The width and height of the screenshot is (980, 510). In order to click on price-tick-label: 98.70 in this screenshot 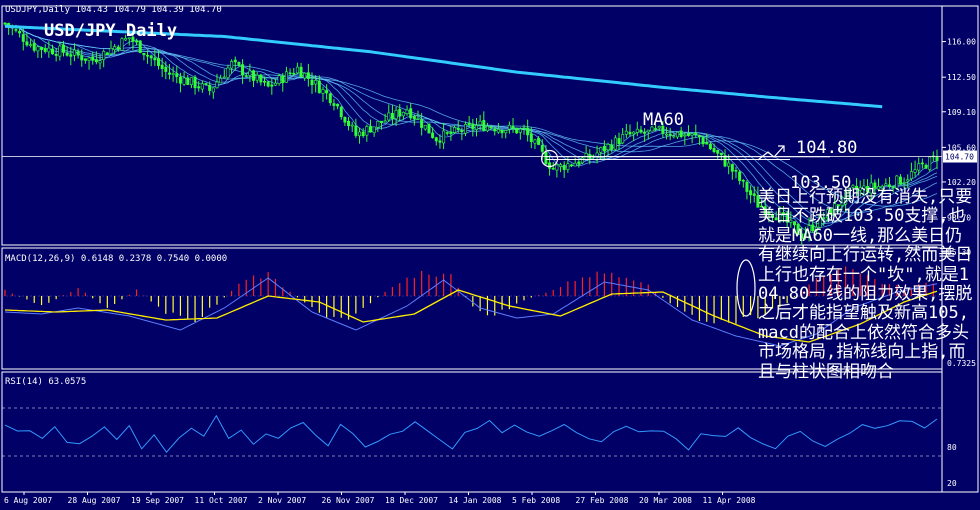, I will do `click(959, 218)`.